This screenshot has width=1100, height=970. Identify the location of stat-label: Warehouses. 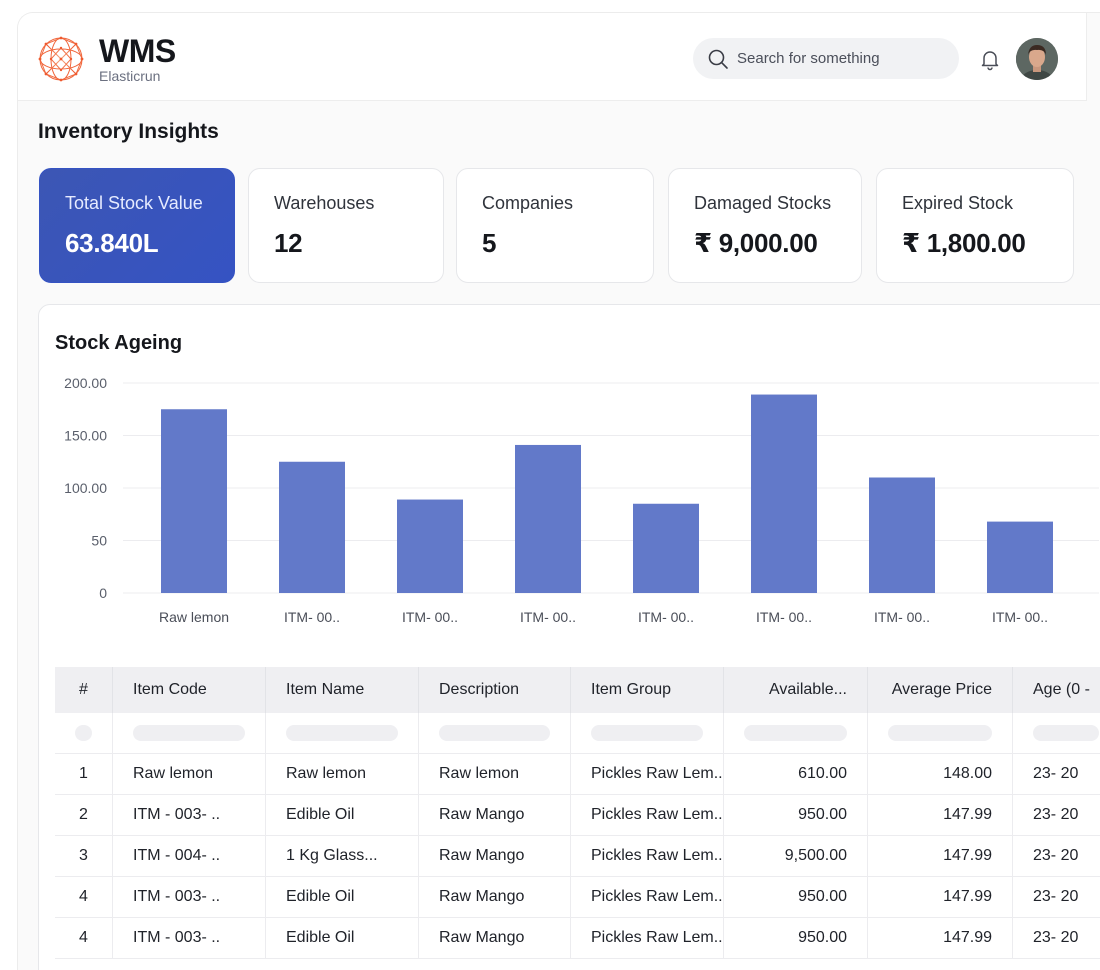
(324, 203).